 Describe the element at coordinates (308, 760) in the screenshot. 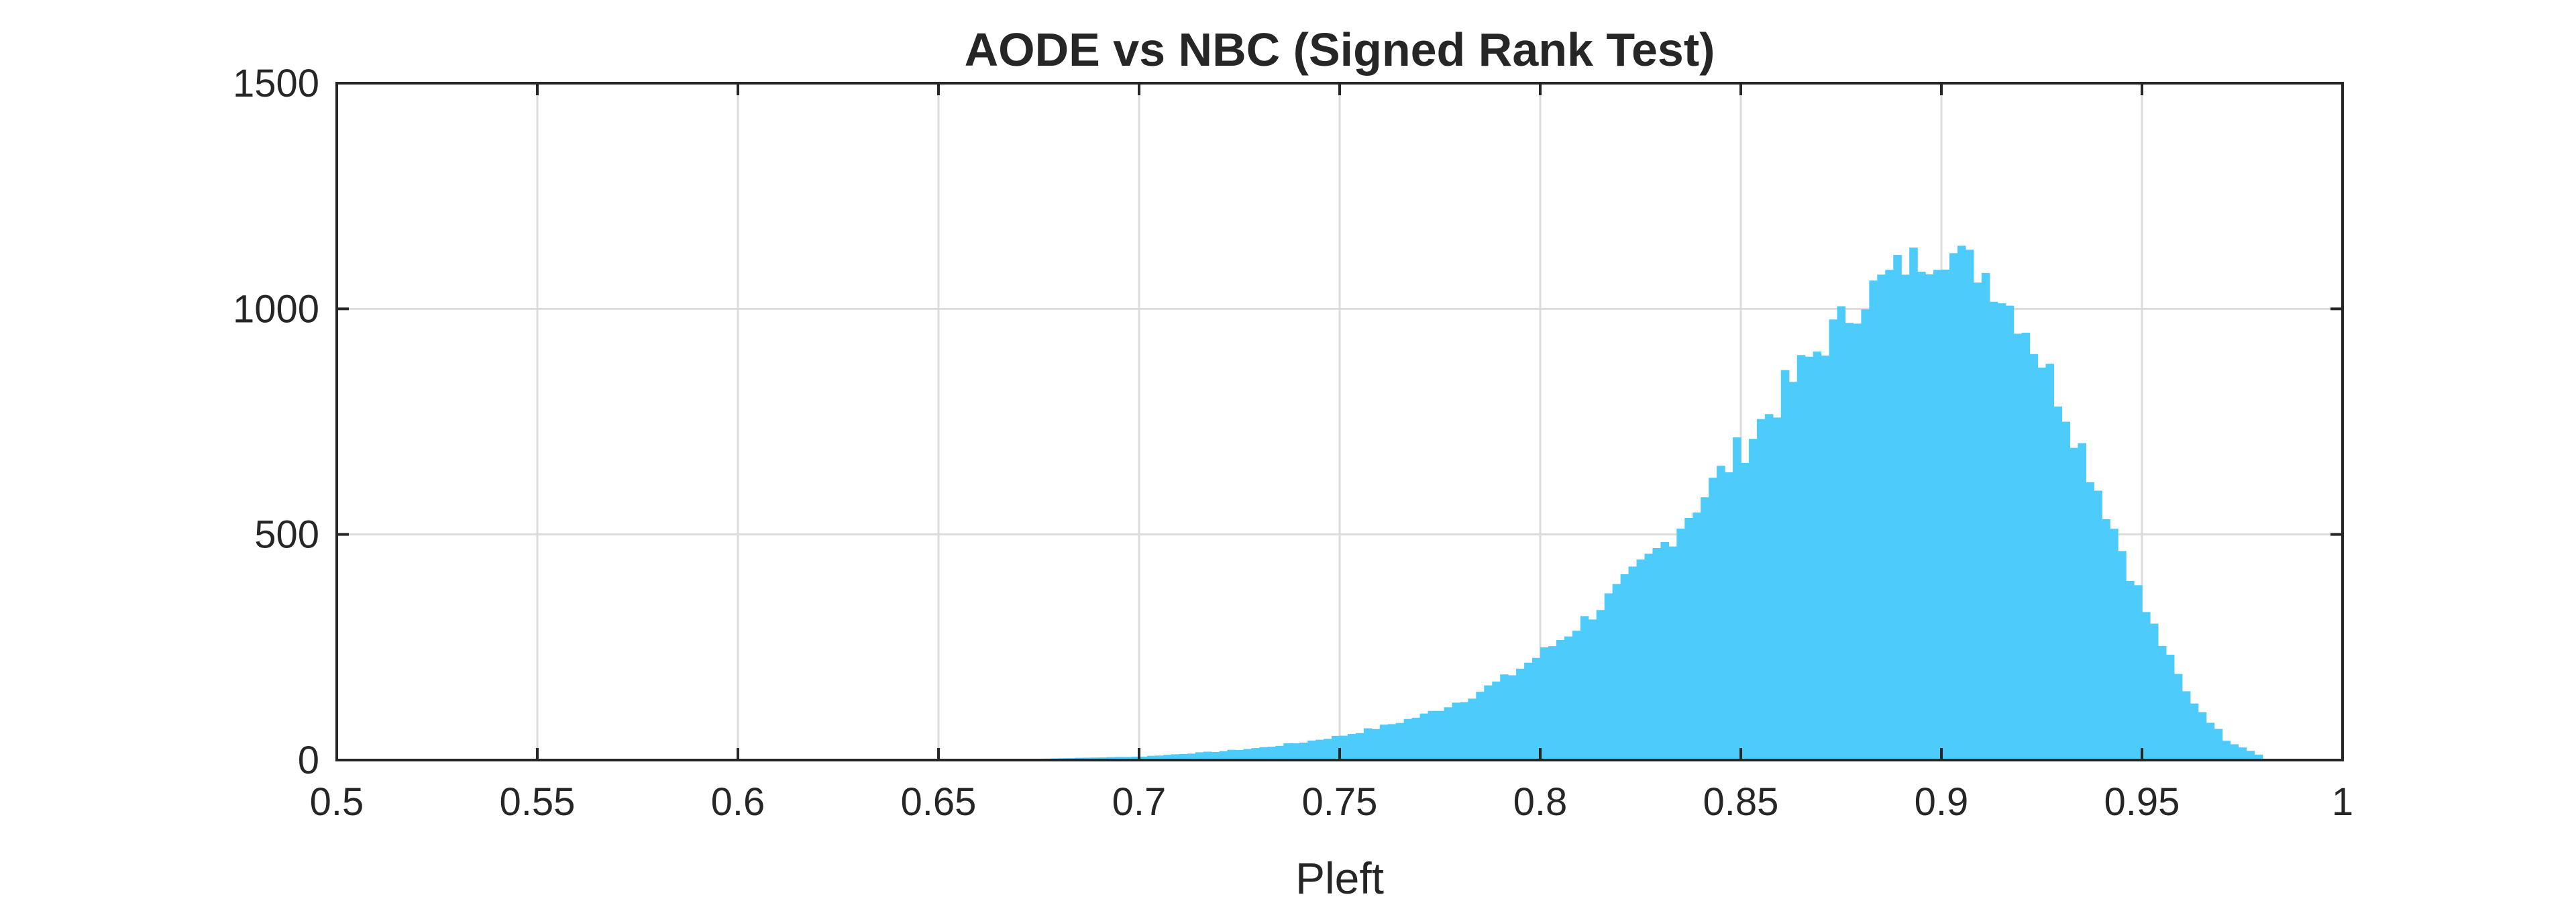

I see `y-tick-label: 0` at that location.